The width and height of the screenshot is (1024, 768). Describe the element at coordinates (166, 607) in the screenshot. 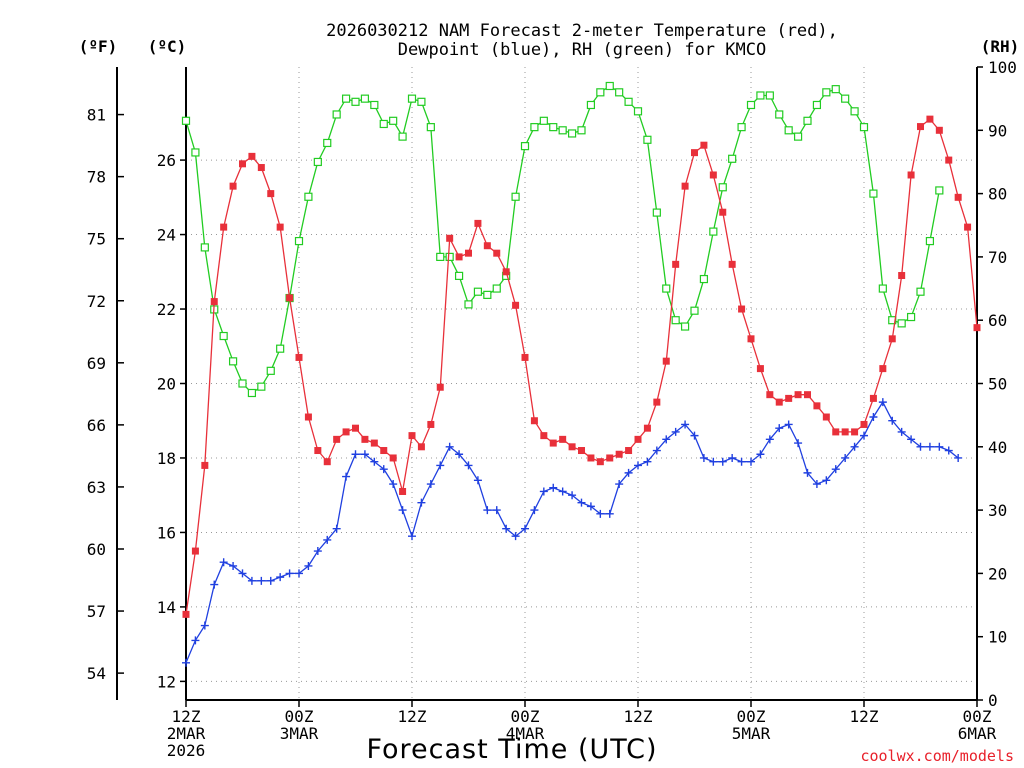

I see `celsius-tick-label: 14` at that location.